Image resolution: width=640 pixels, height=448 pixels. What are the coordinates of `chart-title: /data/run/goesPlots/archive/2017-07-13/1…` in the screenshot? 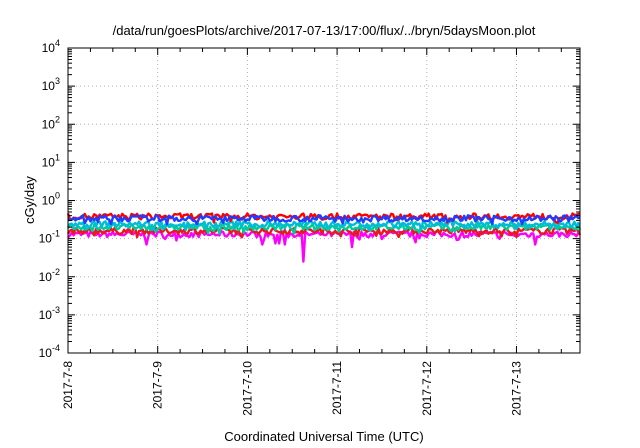 It's located at (324, 30).